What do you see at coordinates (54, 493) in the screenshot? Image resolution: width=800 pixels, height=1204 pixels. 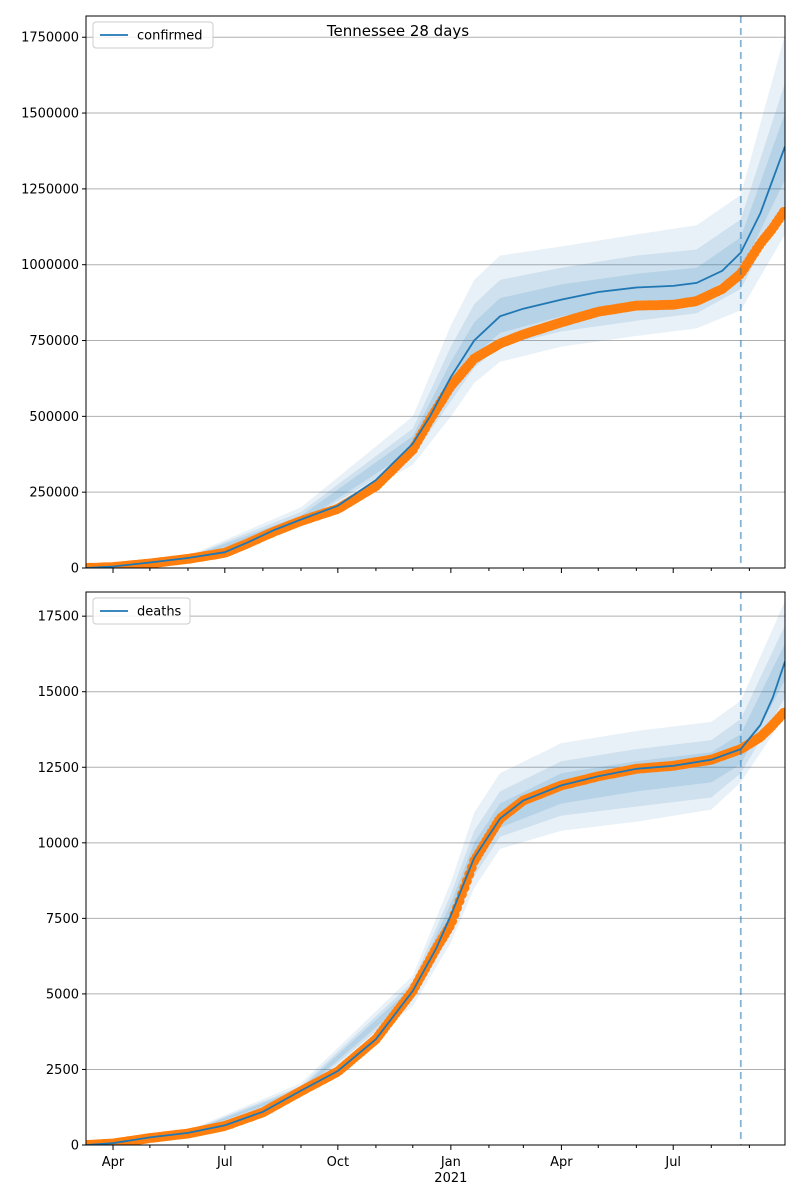 I see `y-tick-label: 250000` at bounding box center [54, 493].